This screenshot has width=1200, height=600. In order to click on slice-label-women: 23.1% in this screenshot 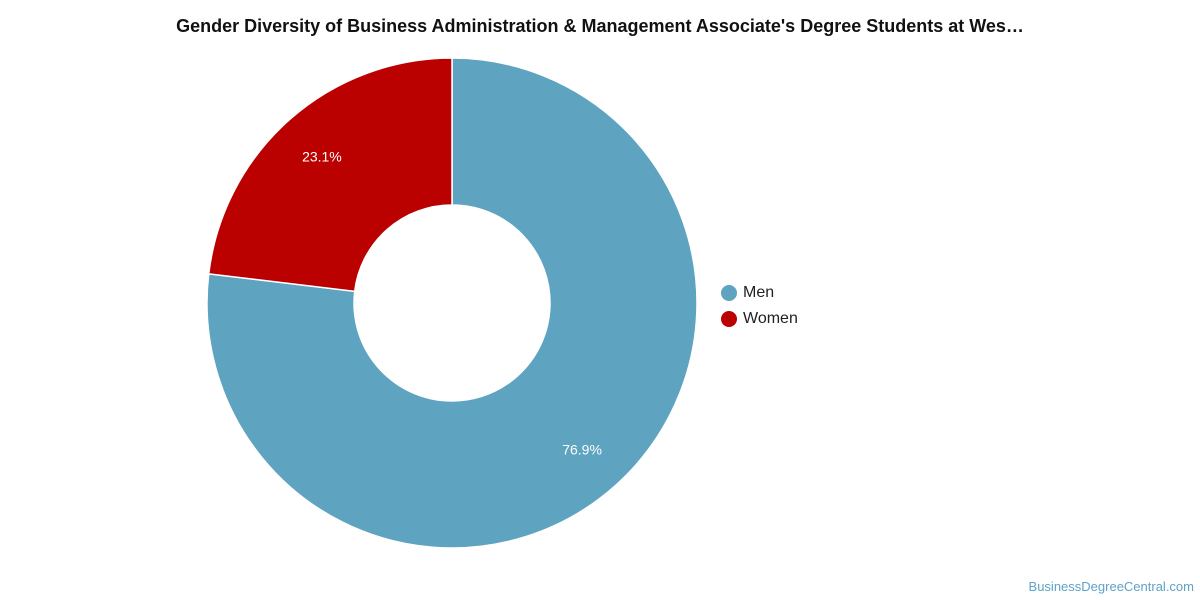, I will do `click(322, 156)`.